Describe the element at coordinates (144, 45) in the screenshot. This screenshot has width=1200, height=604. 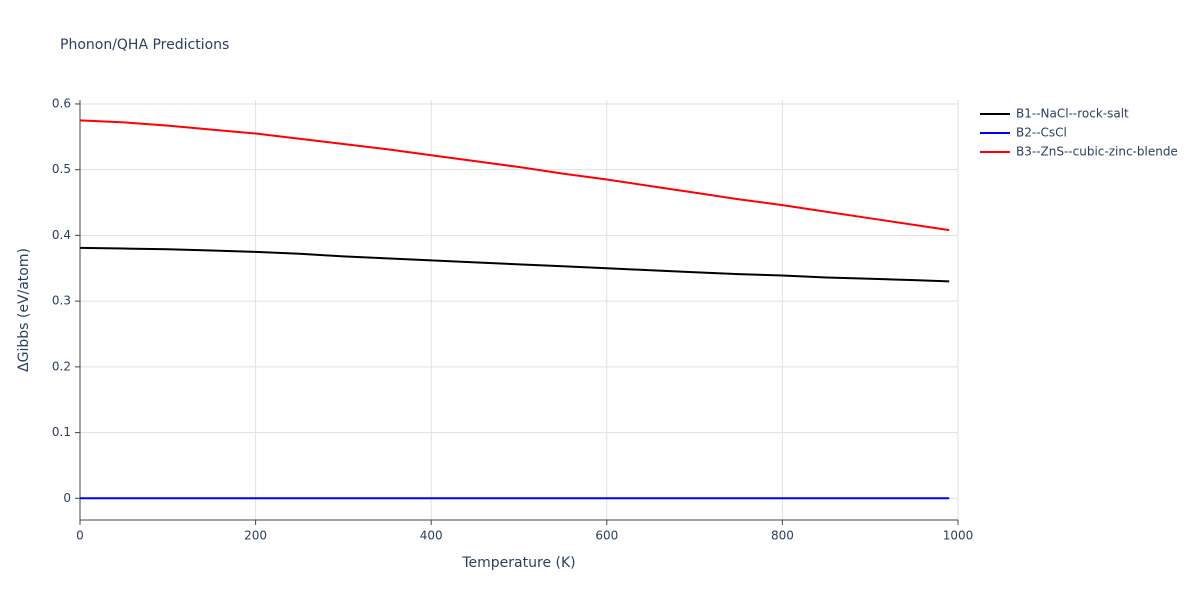
I see `chart-title: Phonon/QHA Predictions` at that location.